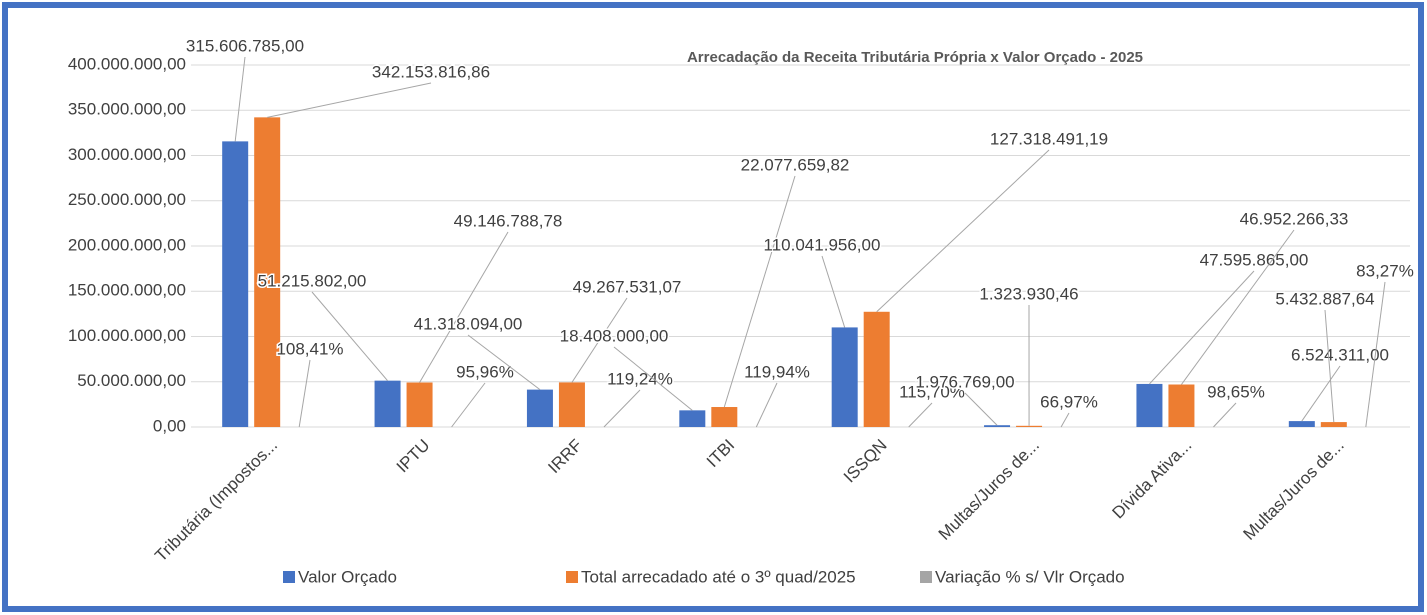 Image resolution: width=1427 pixels, height=615 pixels. What do you see at coordinates (127, 244) in the screenshot?
I see `y-tick-label: 200.000.000,00` at bounding box center [127, 244].